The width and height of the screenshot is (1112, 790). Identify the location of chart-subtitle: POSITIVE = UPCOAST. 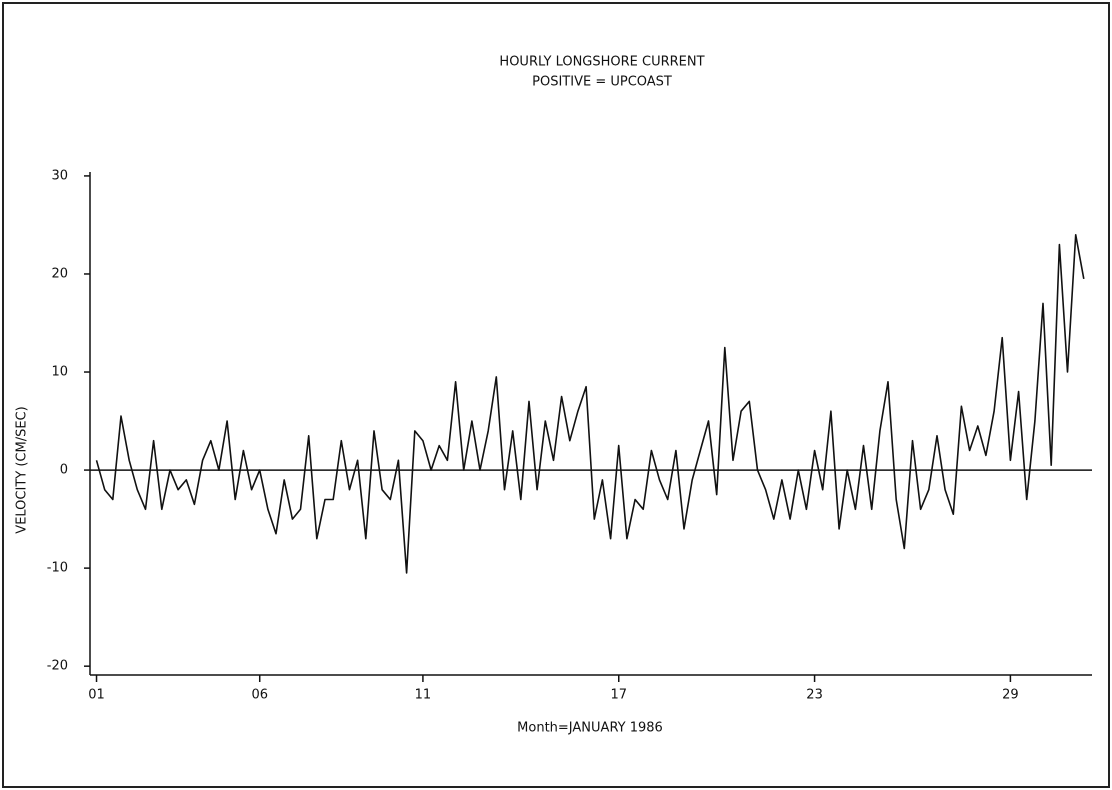
(602, 82).